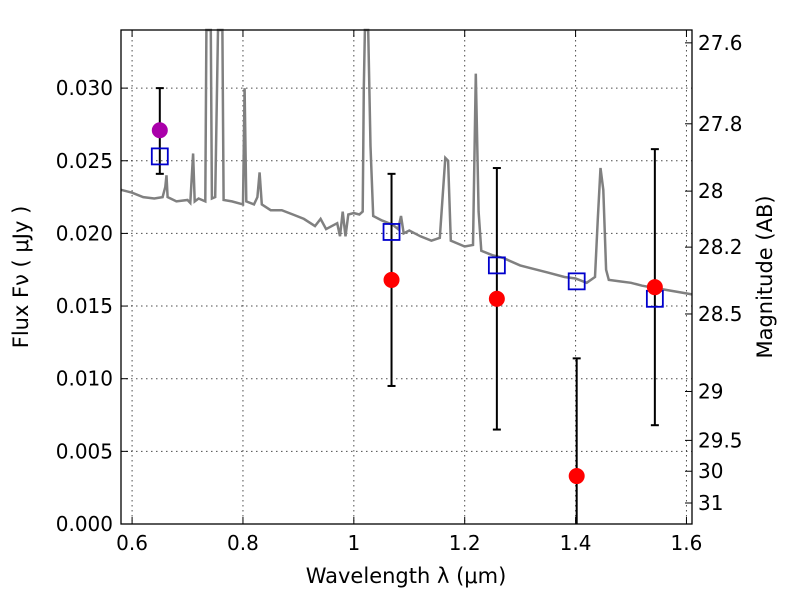 The height and width of the screenshot is (600, 800). Describe the element at coordinates (406, 576) in the screenshot. I see `x-axis-title: Wavelength λ (μm)` at that location.